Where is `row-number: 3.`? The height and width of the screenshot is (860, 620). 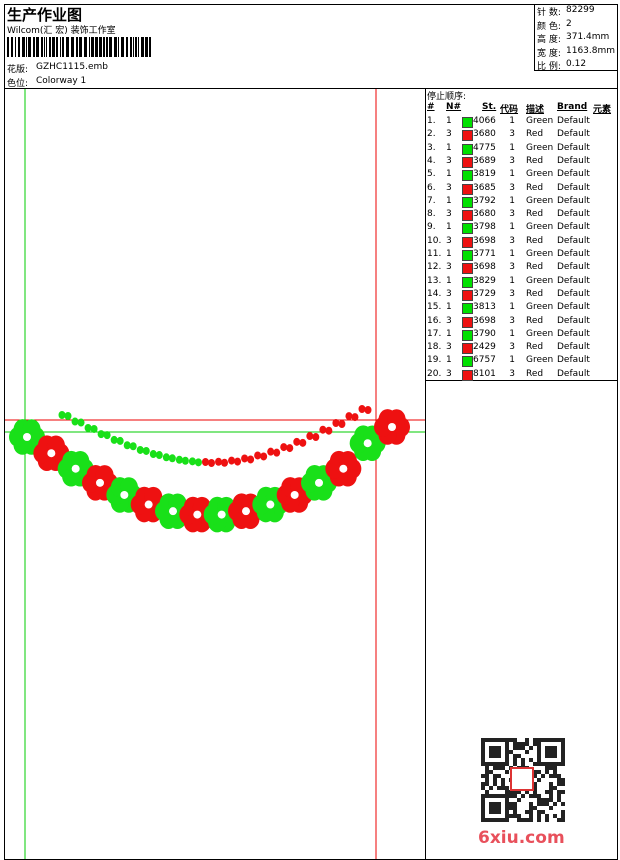 row-number: 3. is located at coordinates (431, 147).